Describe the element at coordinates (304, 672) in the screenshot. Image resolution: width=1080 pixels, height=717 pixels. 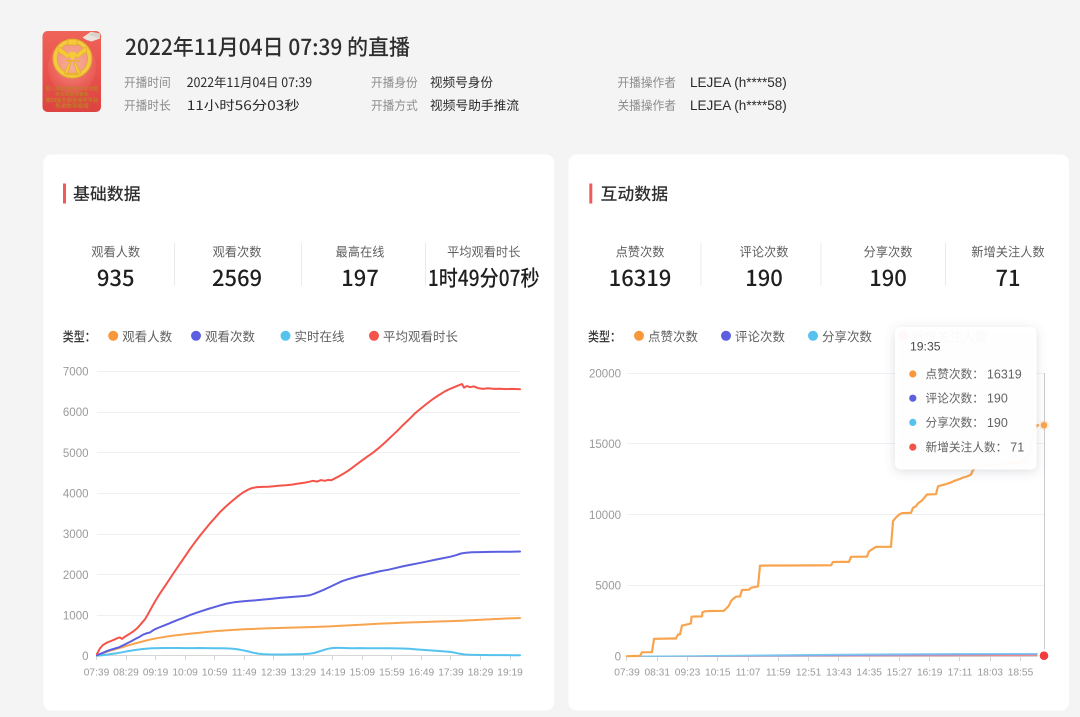
I see `svg-text: 13:29` at that location.